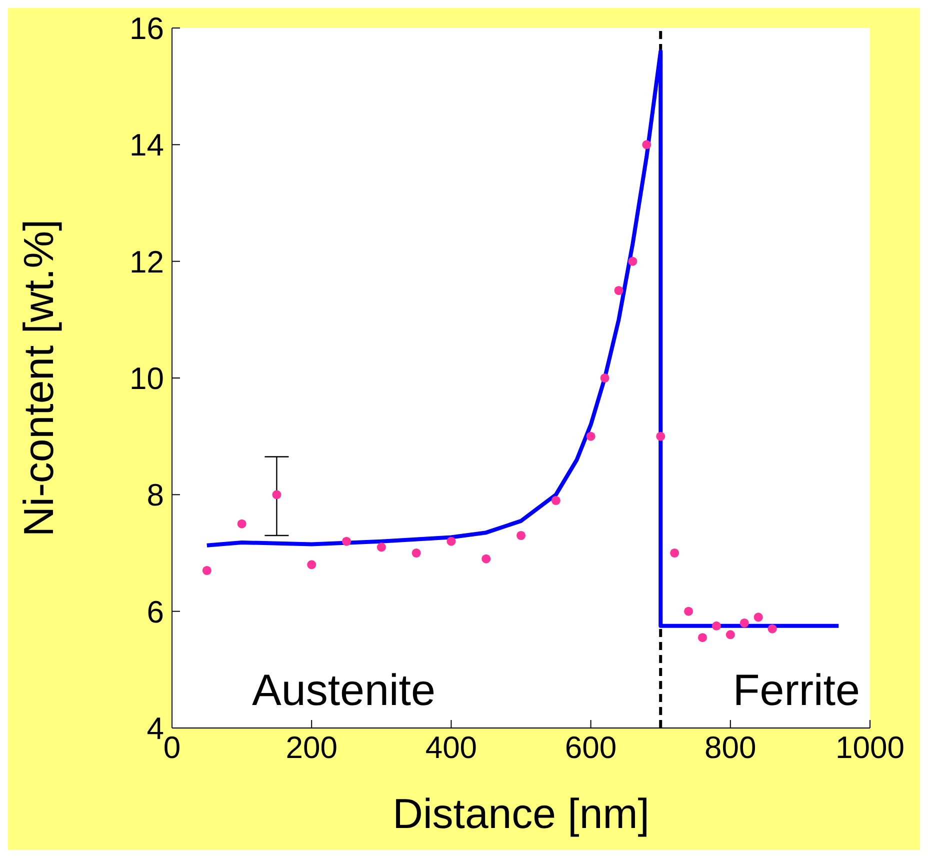  What do you see at coordinates (590, 748) in the screenshot?
I see `x-tick-label: 600` at bounding box center [590, 748].